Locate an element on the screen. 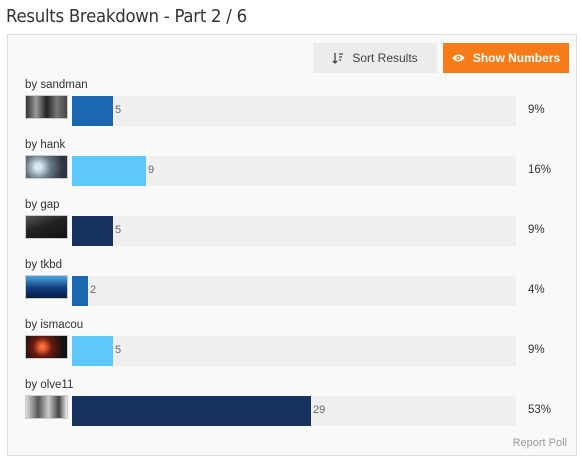 The height and width of the screenshot is (460, 582). result-label: by tkbd is located at coordinates (44, 265).